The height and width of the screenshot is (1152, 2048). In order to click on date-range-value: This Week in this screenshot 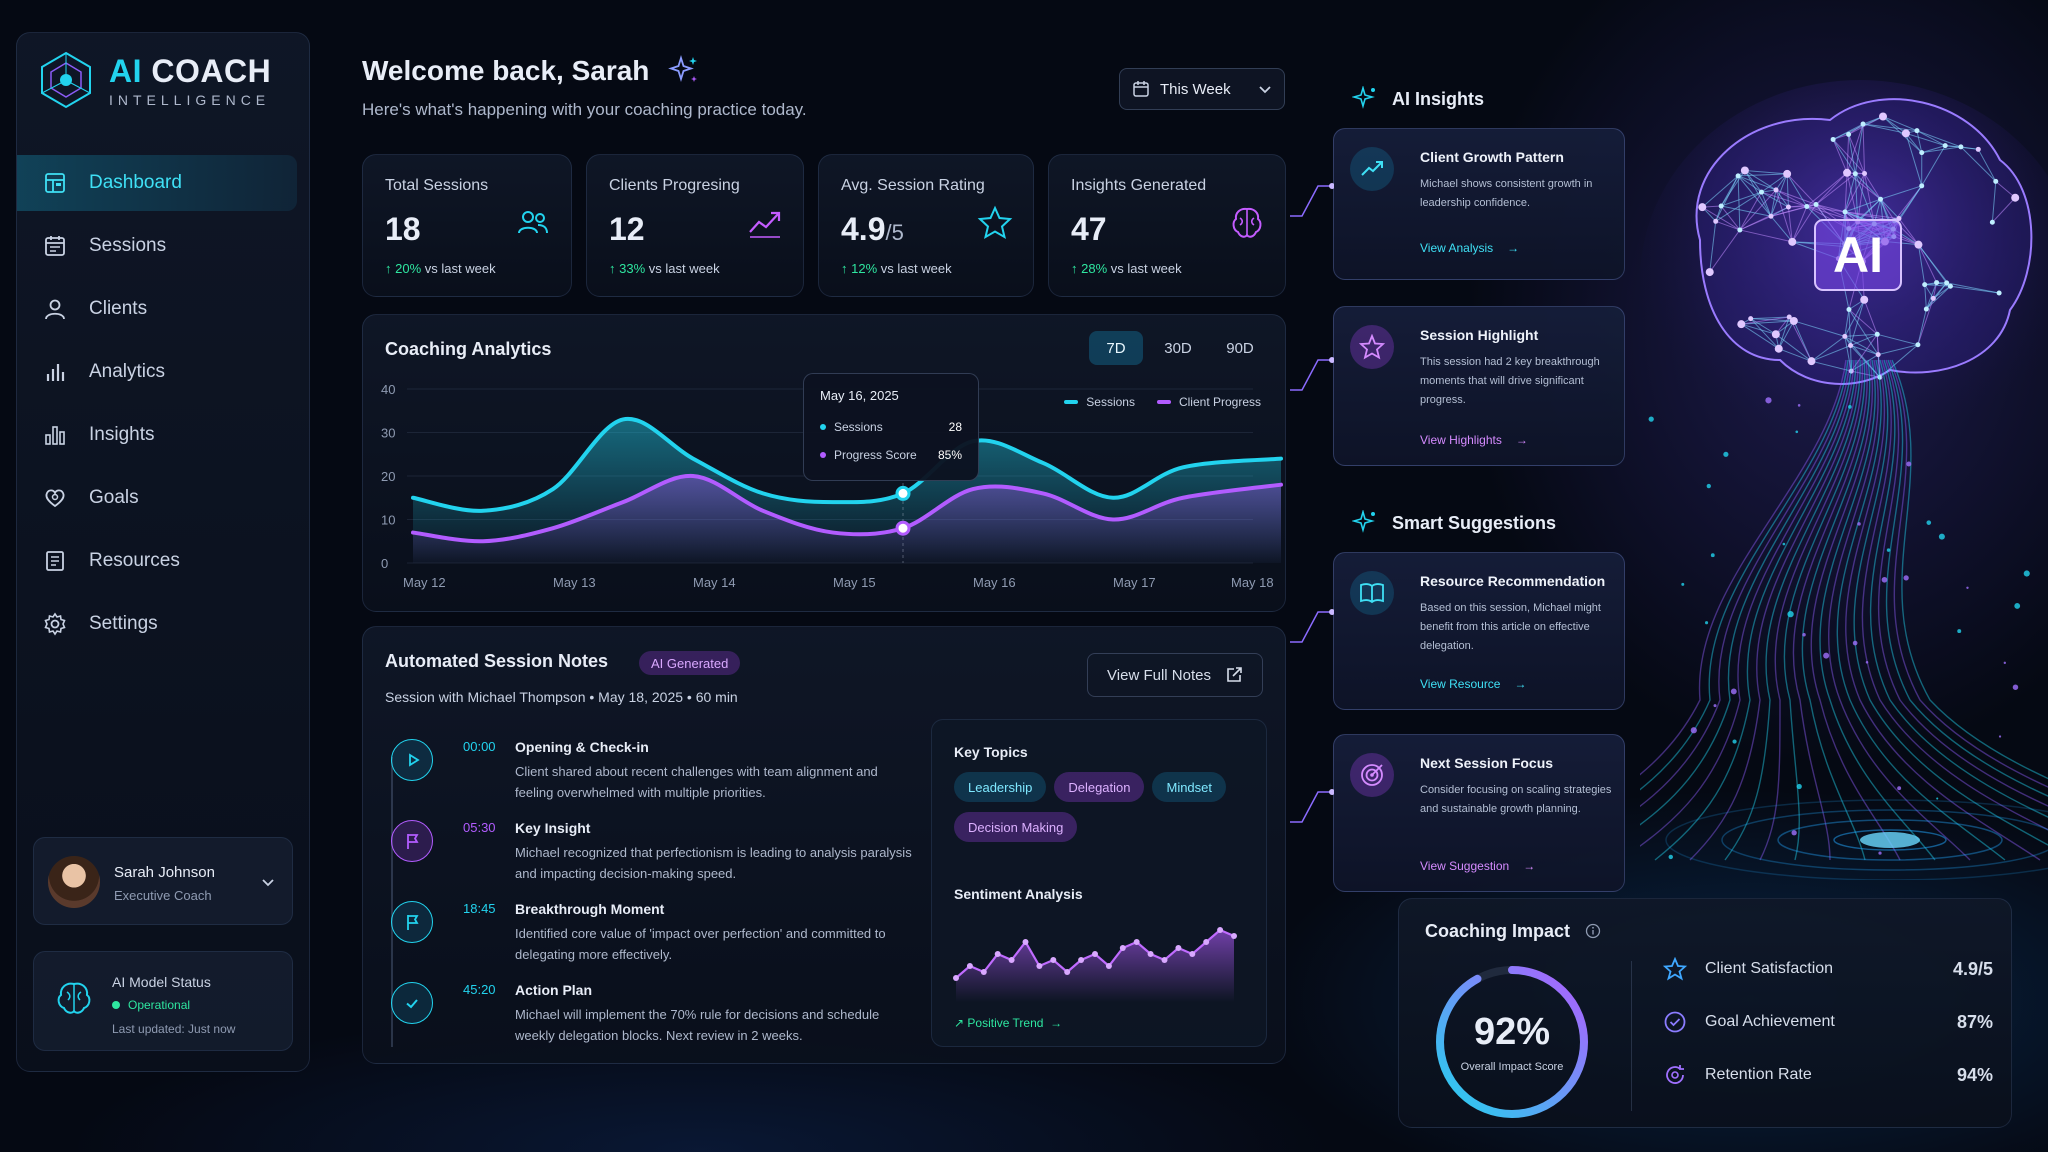, I will do `click(1195, 89)`.